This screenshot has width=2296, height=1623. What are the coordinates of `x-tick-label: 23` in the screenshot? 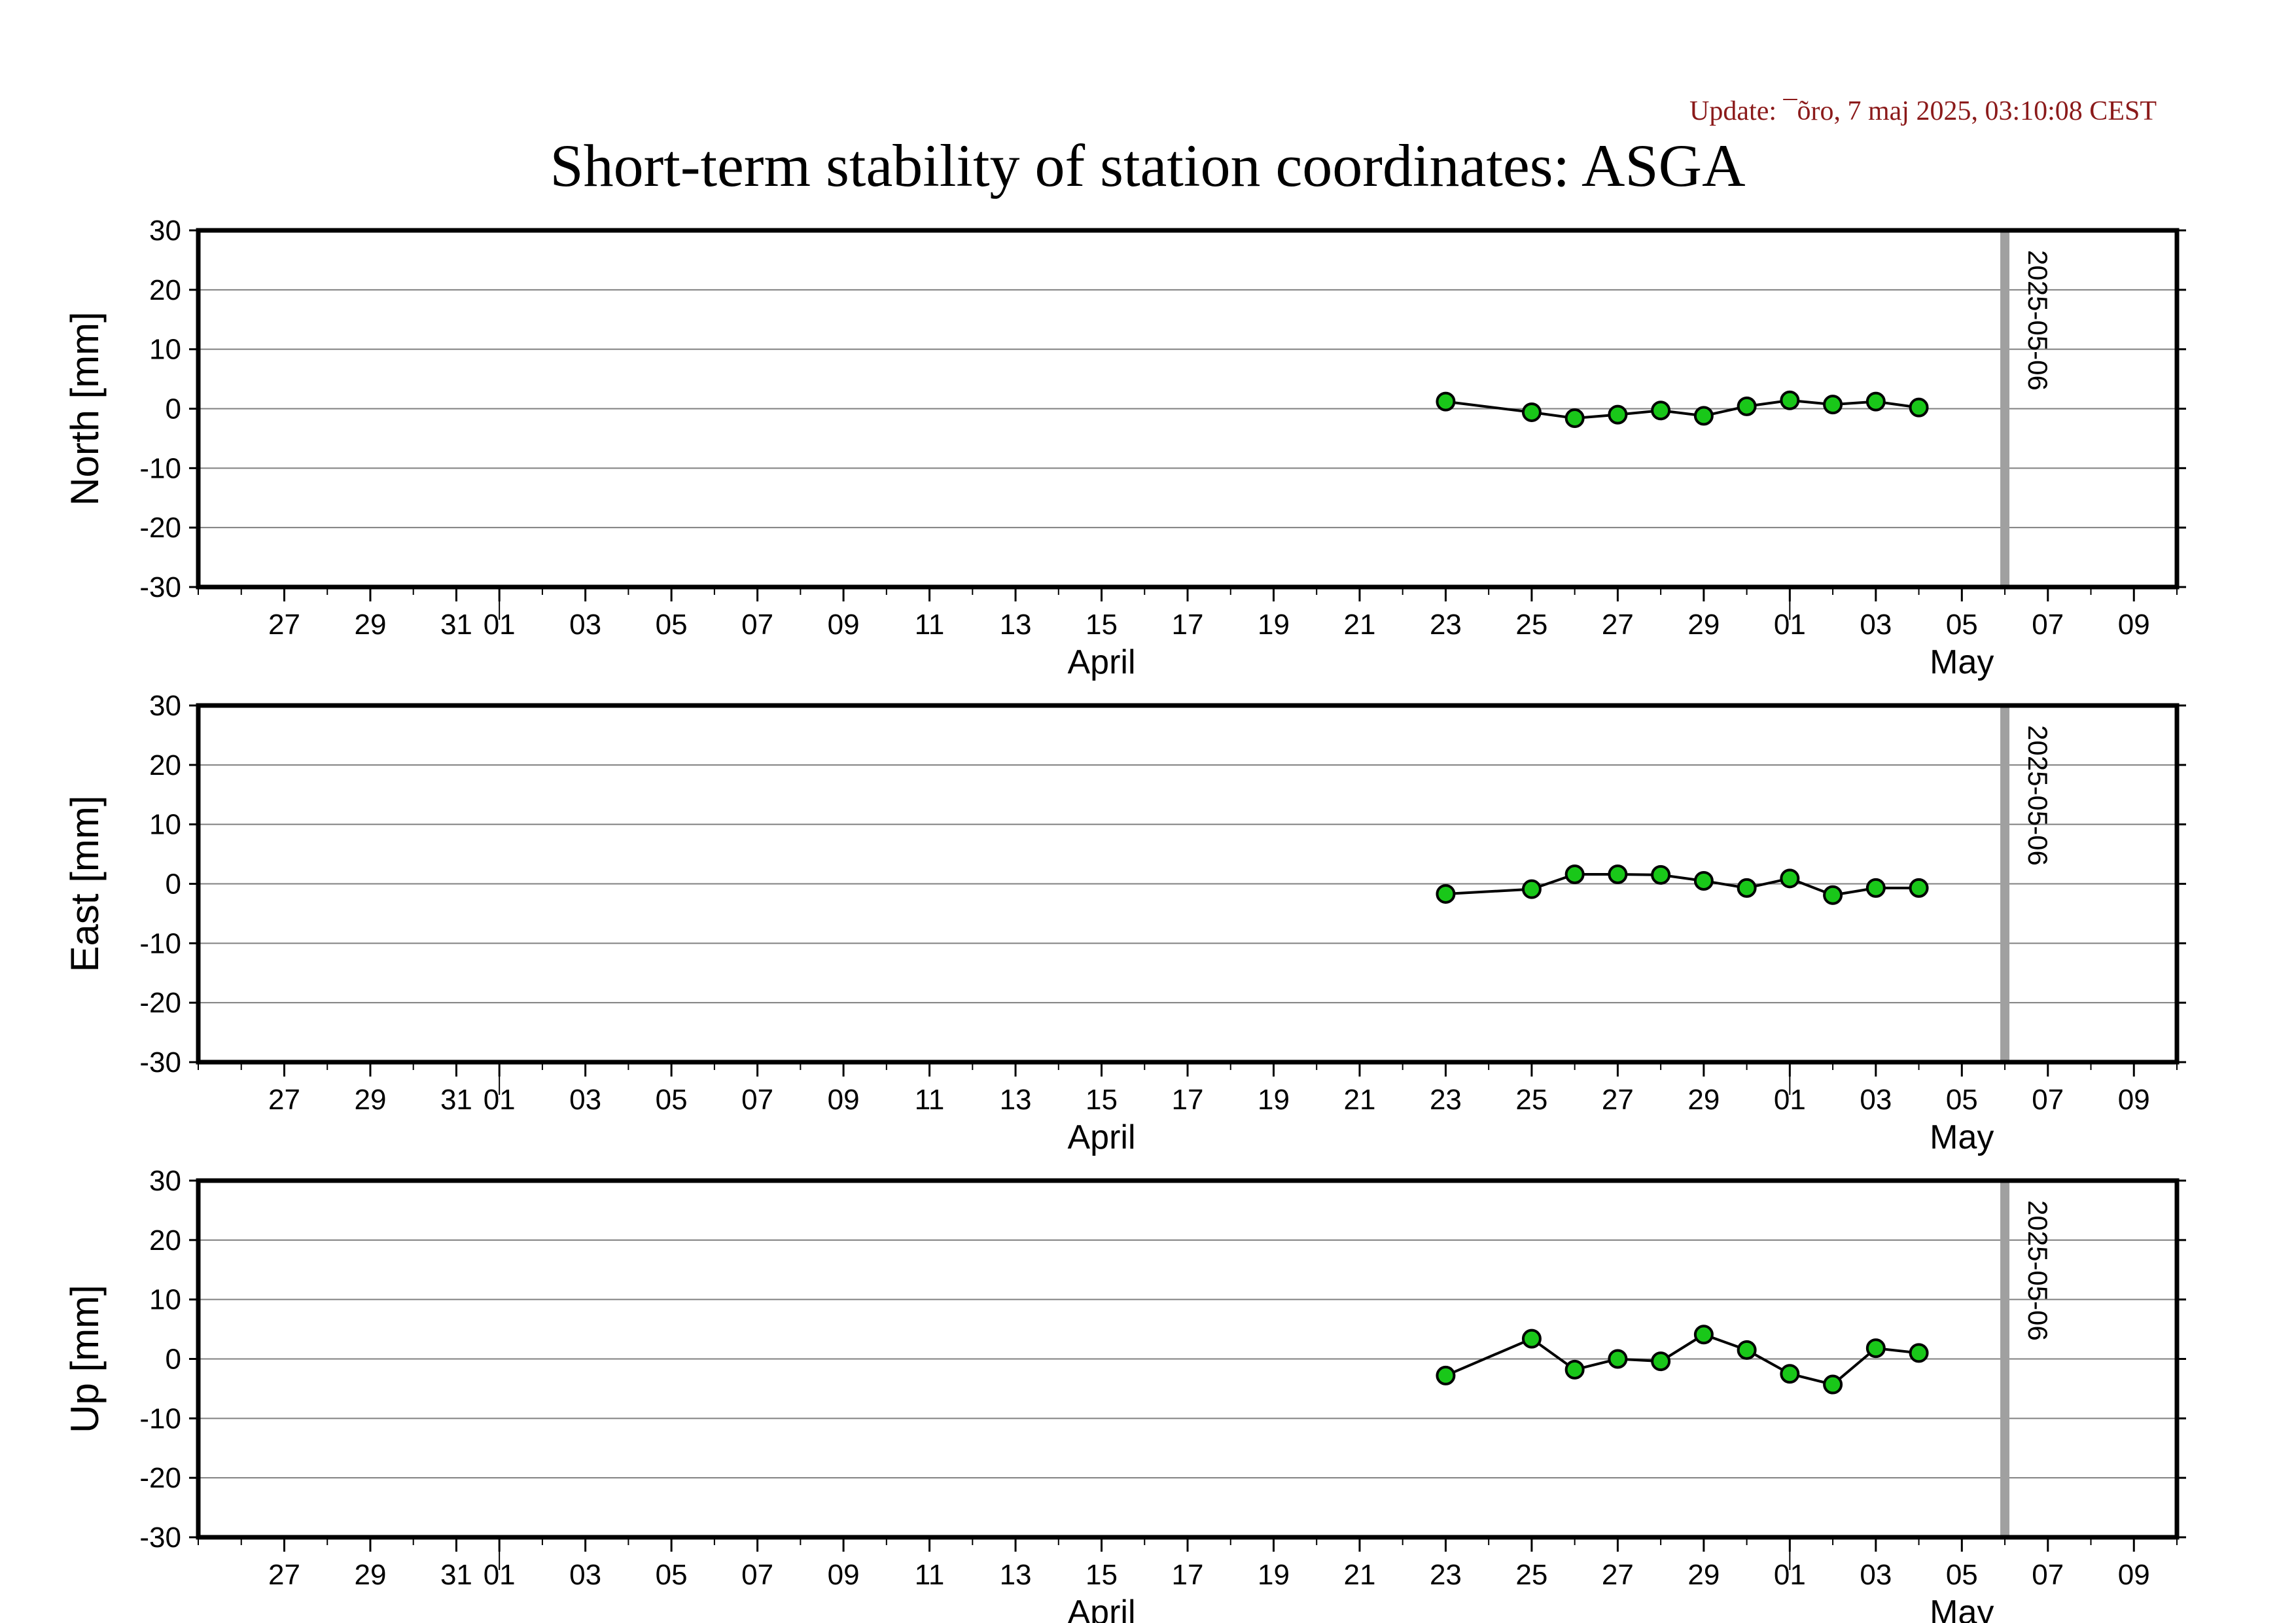 It's located at (1446, 1575).